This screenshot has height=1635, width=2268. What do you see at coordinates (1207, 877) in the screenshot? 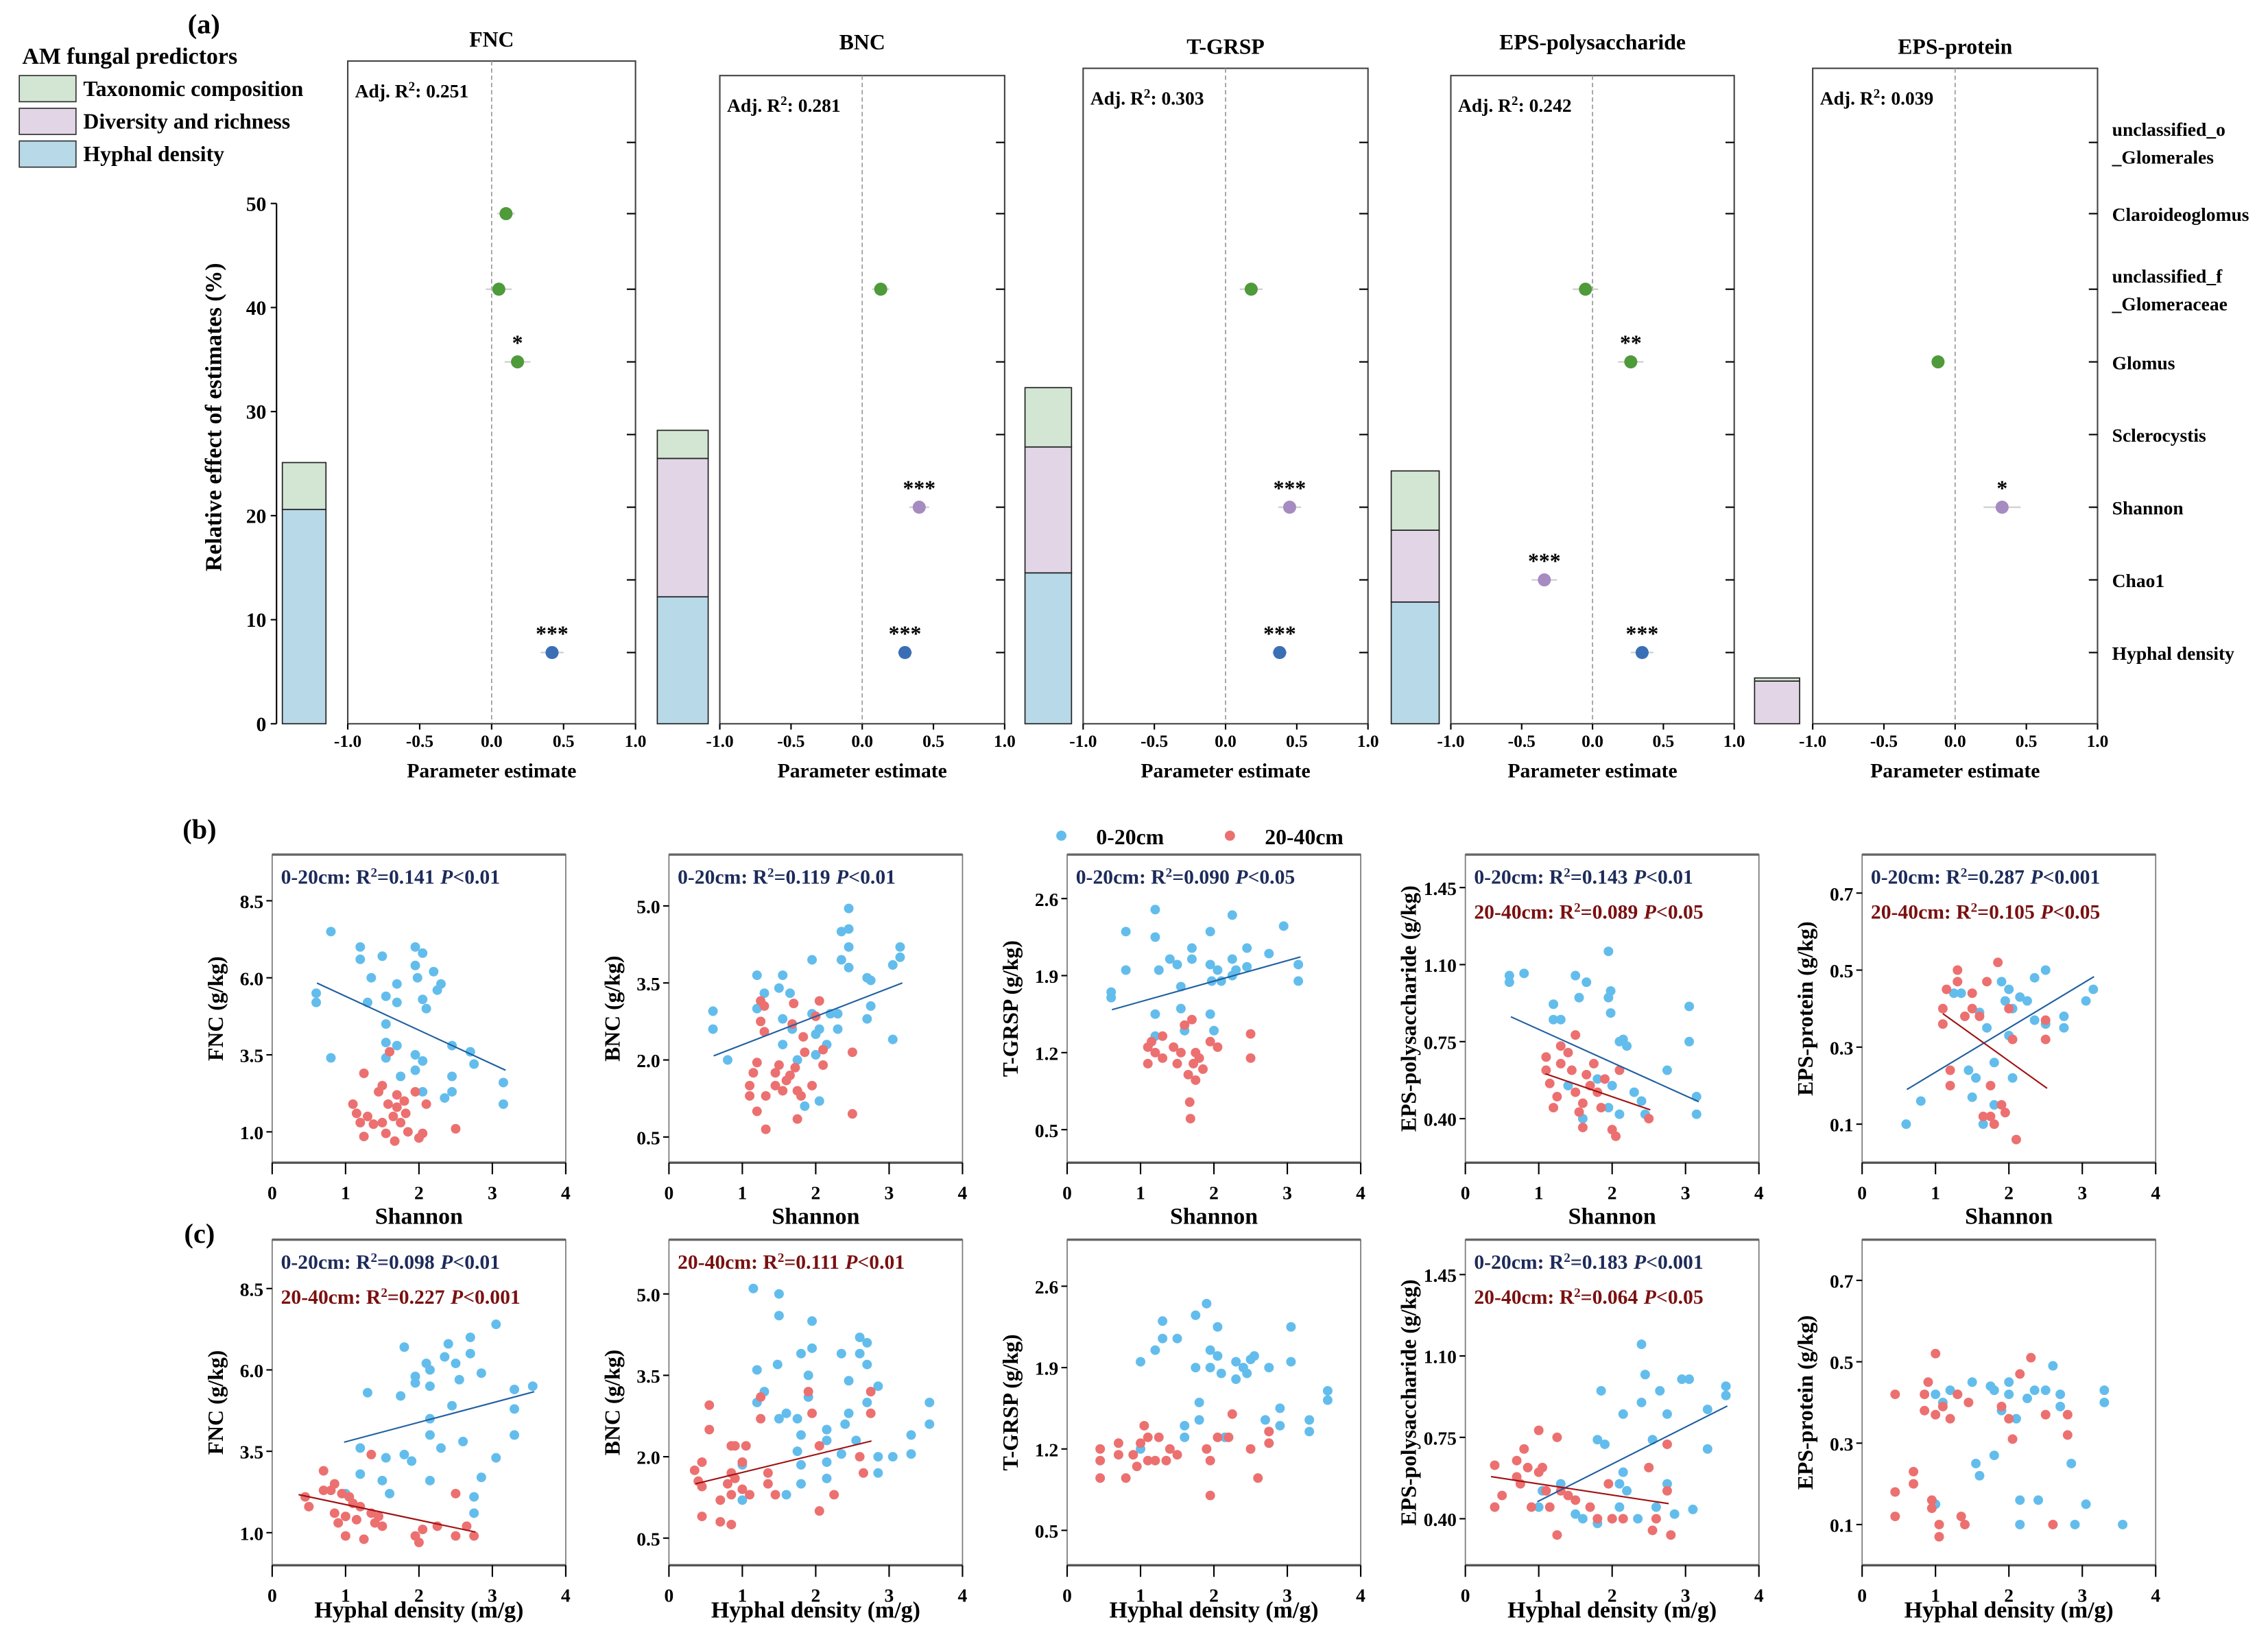
I see `stat-r2: 0.090` at bounding box center [1207, 877].